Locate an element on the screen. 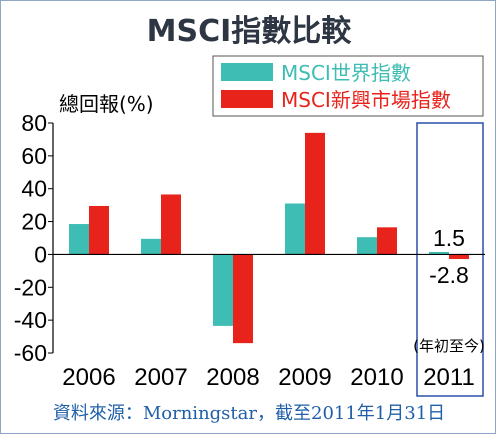  data-label: 1.5 is located at coordinates (449, 238).